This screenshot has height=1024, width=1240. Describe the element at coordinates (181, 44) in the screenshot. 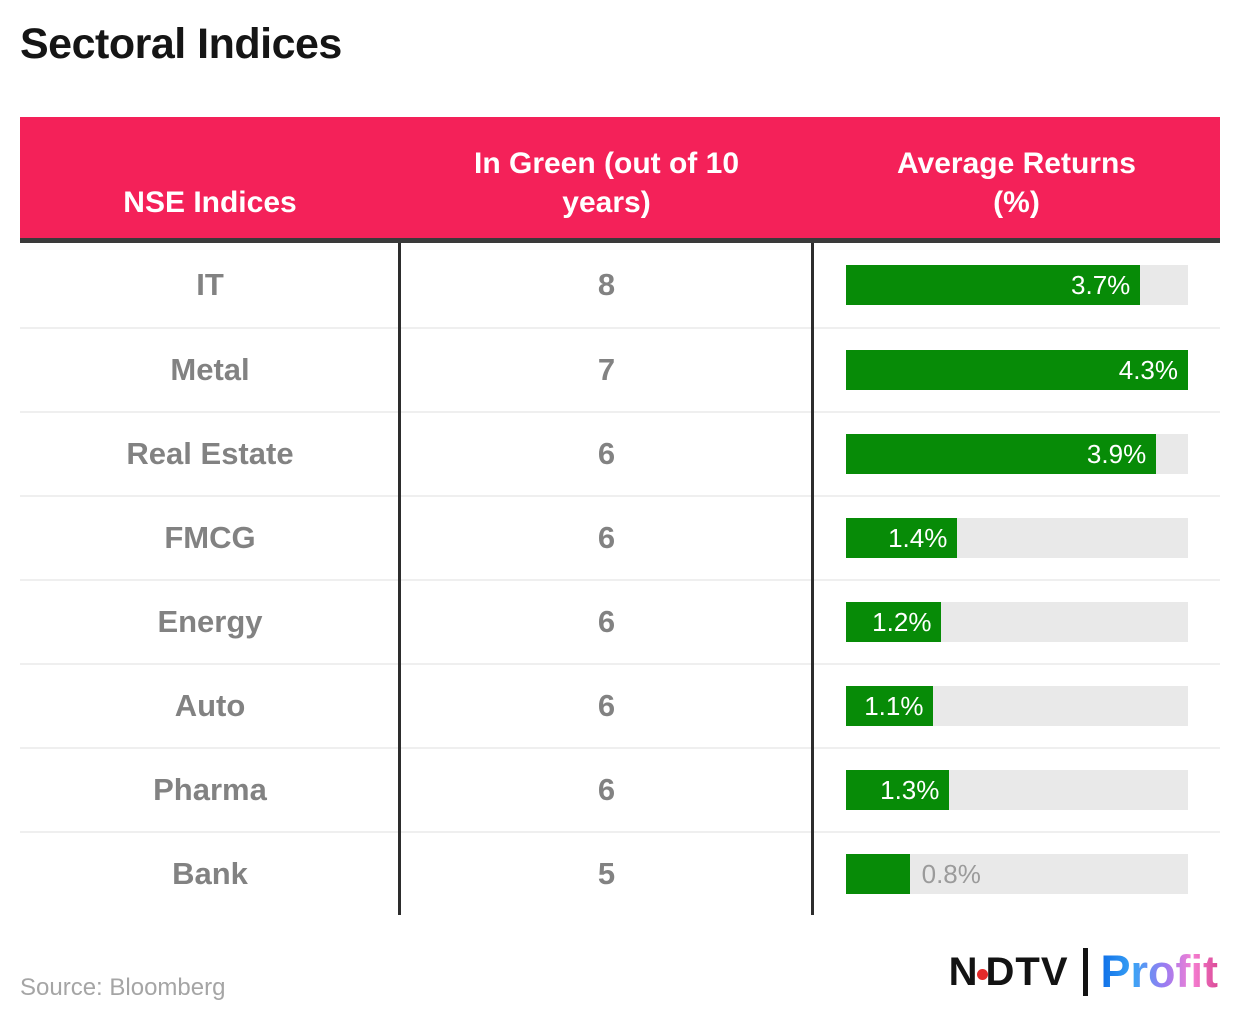

I see `page-title: Sectoral Indices` at that location.